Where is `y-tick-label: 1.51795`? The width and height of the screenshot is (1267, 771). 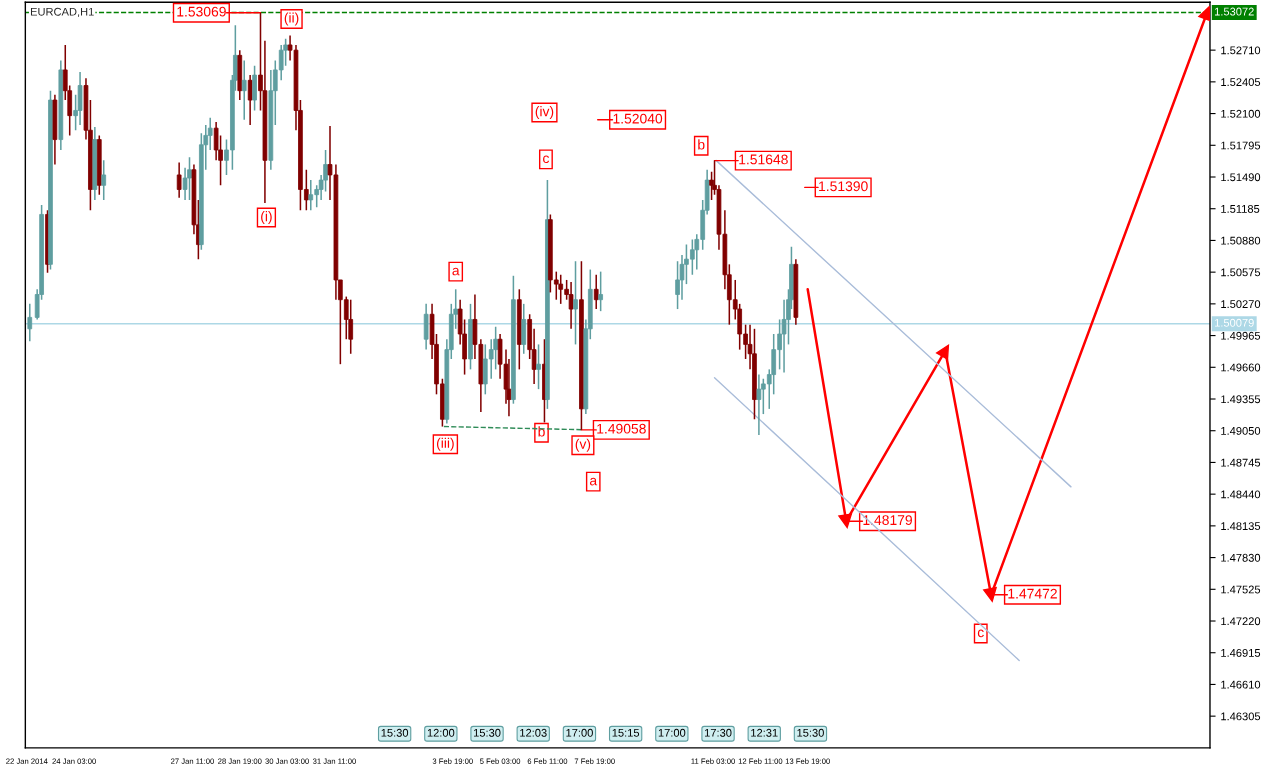
y-tick-label: 1.51795 is located at coordinates (1241, 145).